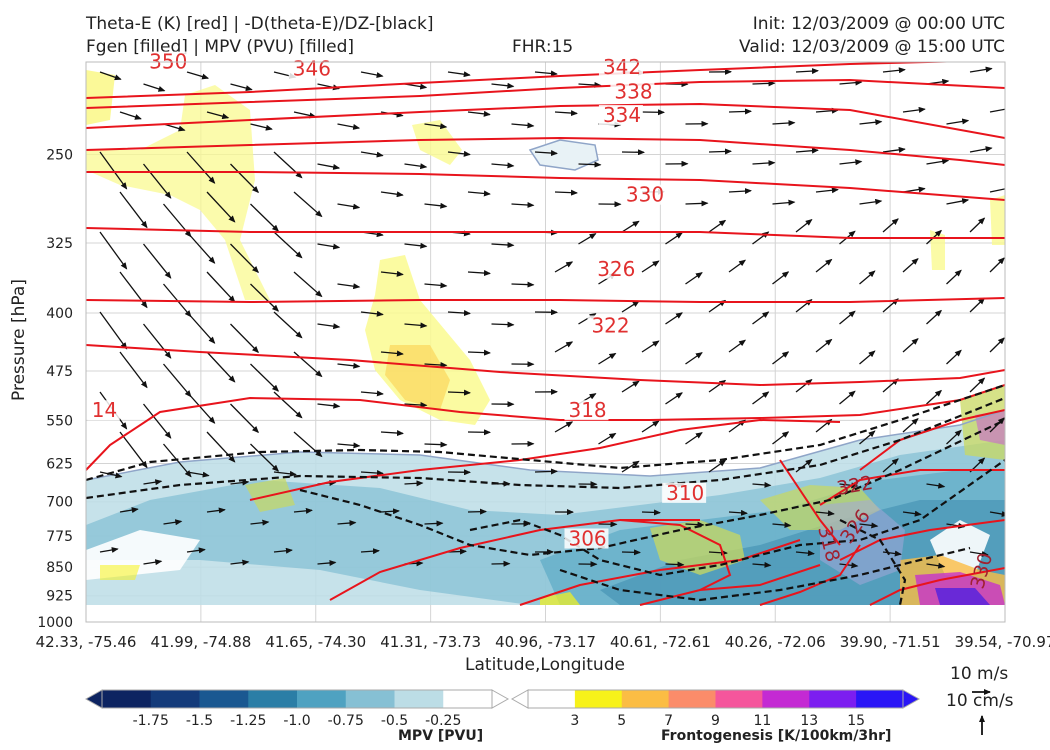 The image size is (1050, 750). What do you see at coordinates (59, 597) in the screenshot?
I see `y-tick-label: 925` at bounding box center [59, 597].